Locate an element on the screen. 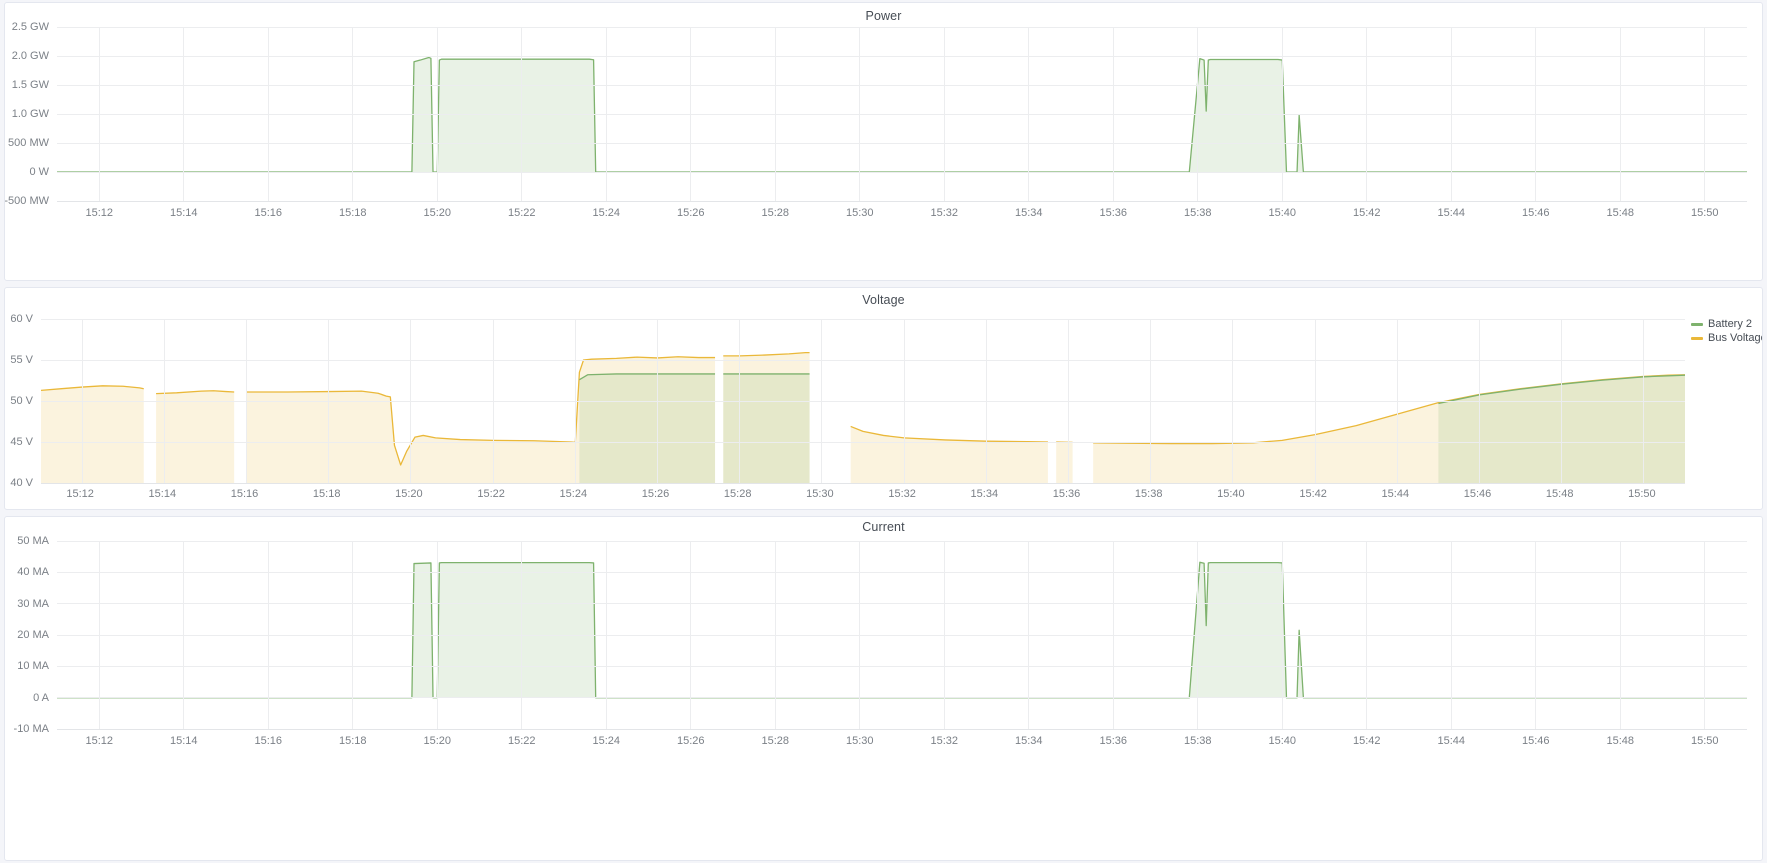  y-axis-tick-label: 50 MA is located at coordinates (33, 541).